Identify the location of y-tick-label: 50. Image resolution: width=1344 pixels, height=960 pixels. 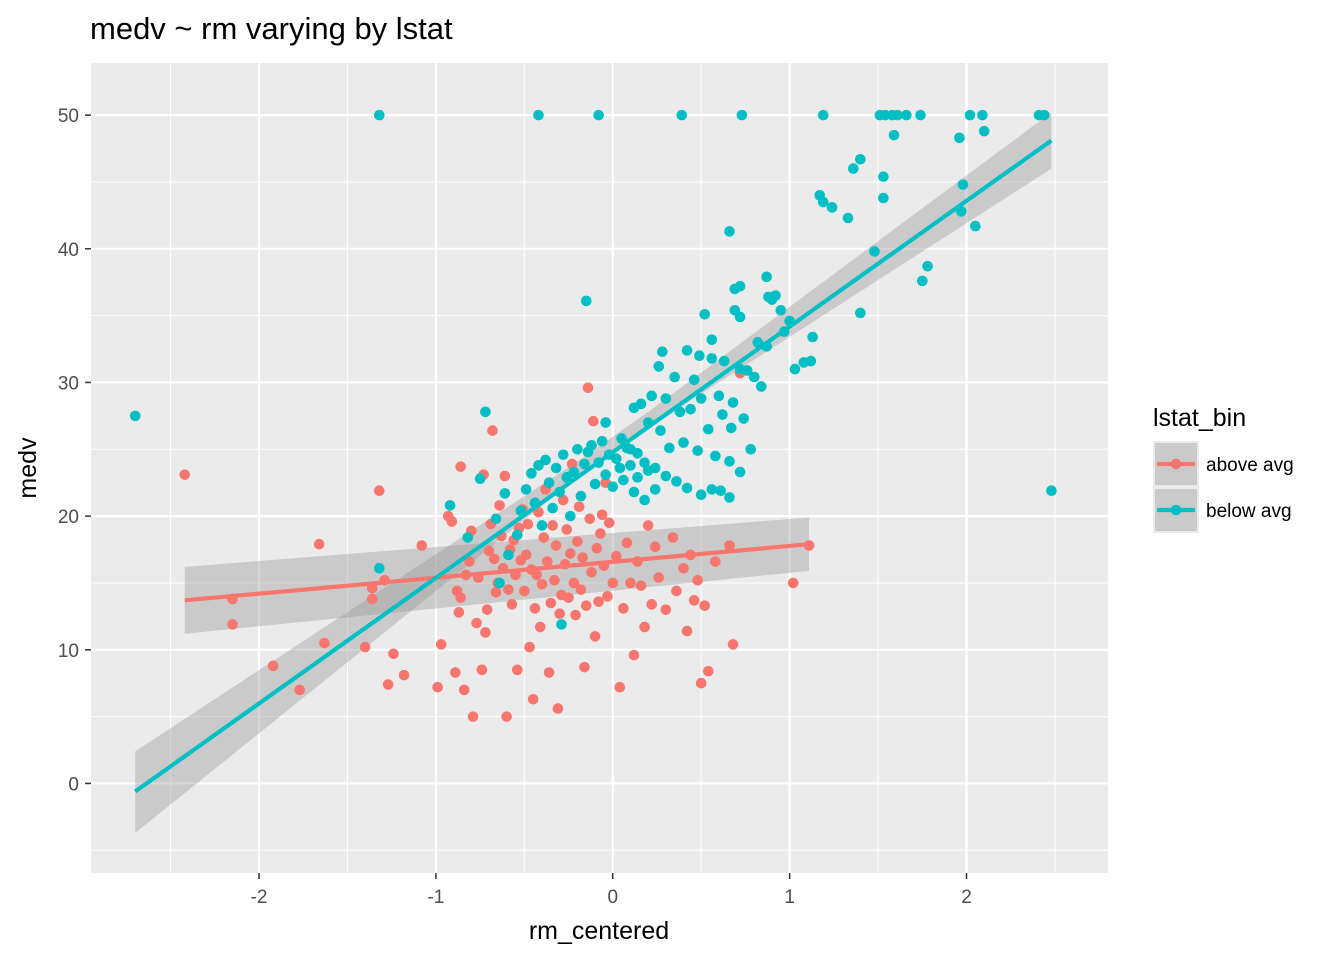
(68, 116).